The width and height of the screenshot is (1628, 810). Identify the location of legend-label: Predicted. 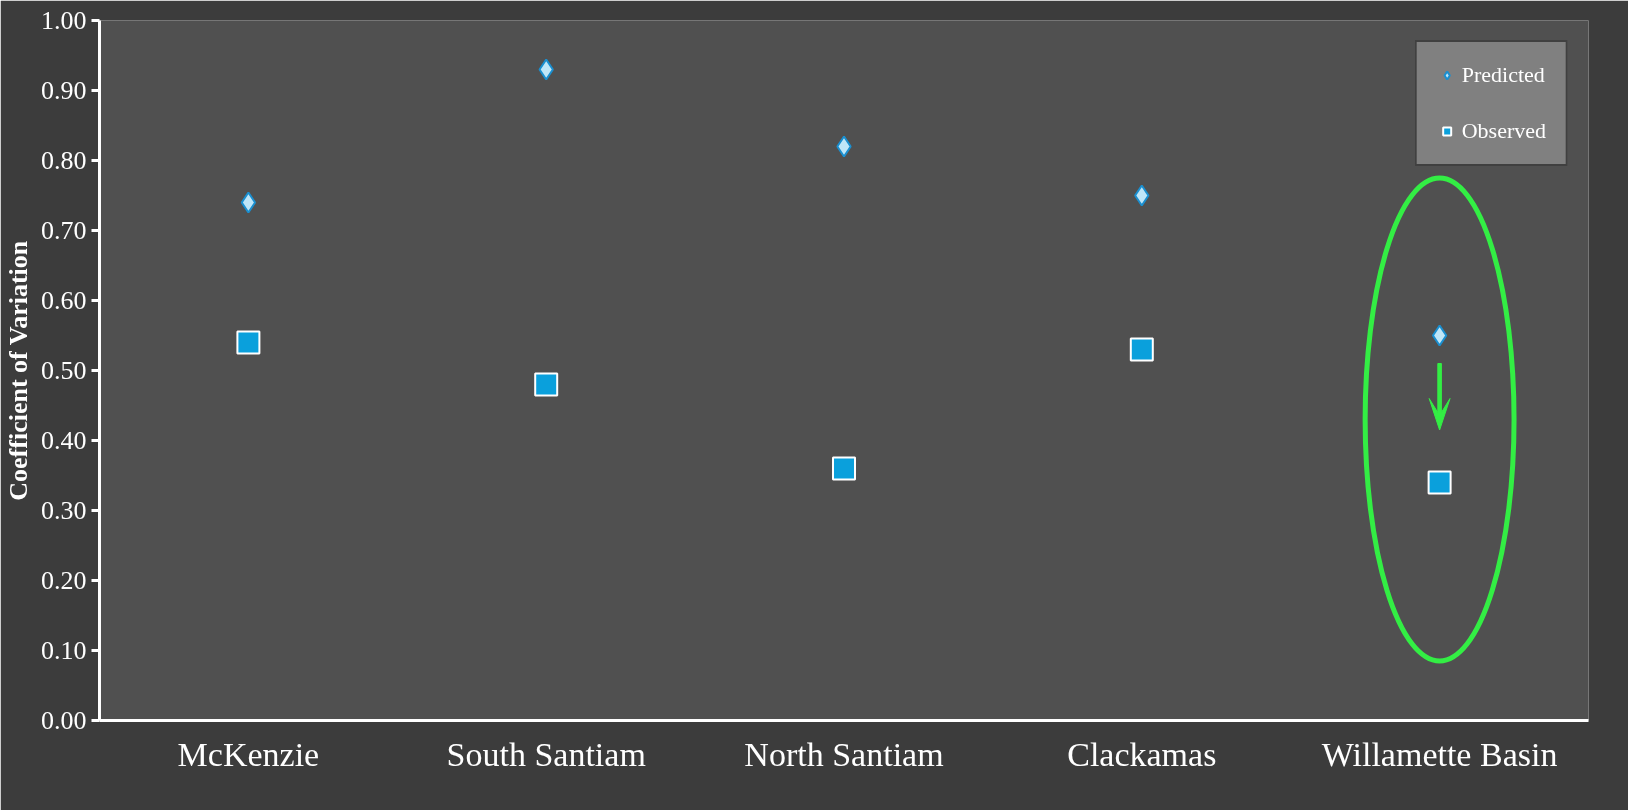
(1503, 75).